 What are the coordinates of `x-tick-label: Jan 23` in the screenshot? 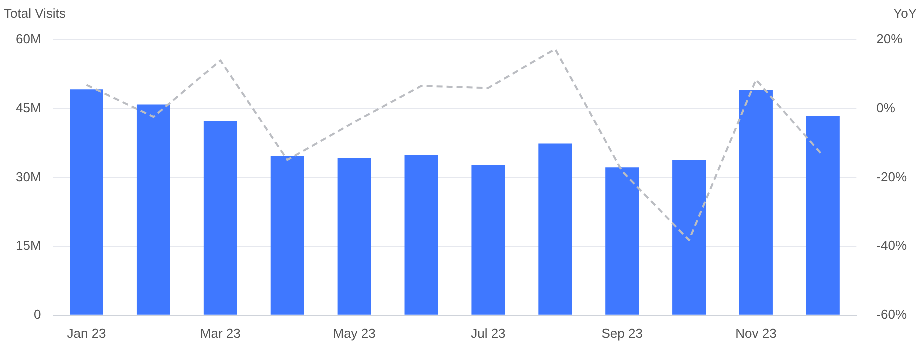 It's located at (86, 333).